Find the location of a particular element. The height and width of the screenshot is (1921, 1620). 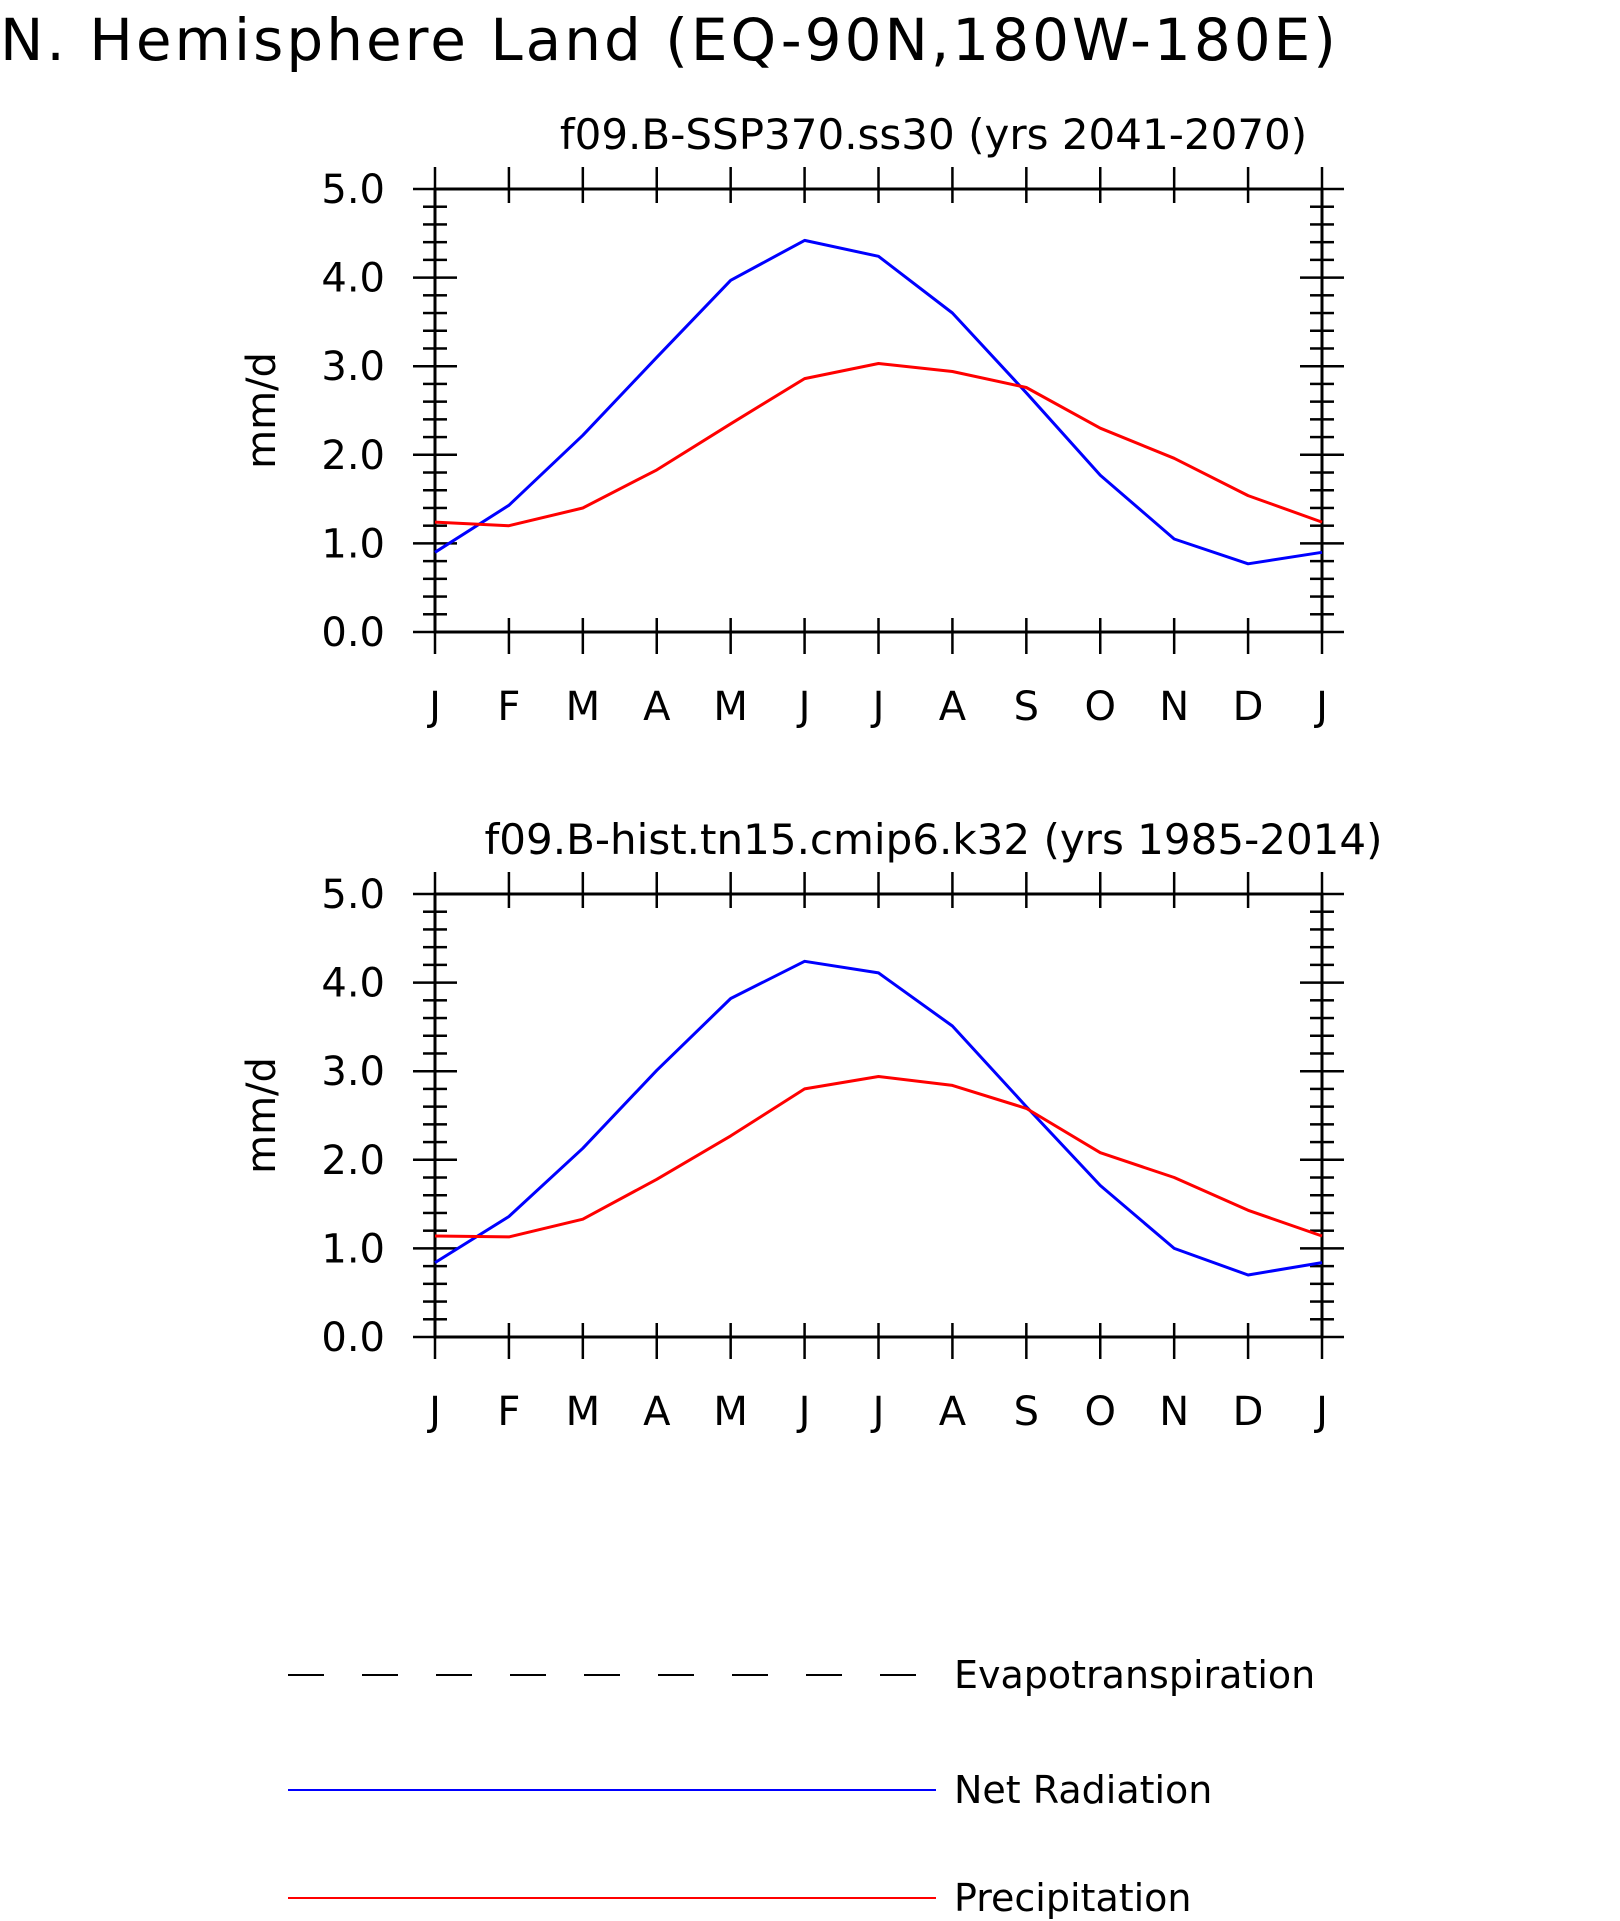

panel-title: f09.B-SSP370.ss30 (yrs 2041-2070) is located at coordinates (933, 134).